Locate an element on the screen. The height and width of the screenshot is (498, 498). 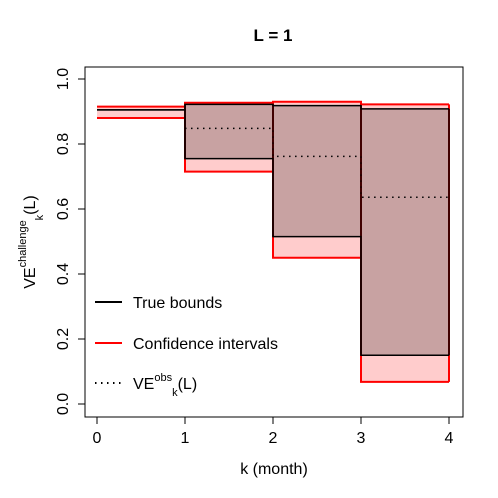
y-tick-label-3: 0.6 is located at coordinates (63, 209).